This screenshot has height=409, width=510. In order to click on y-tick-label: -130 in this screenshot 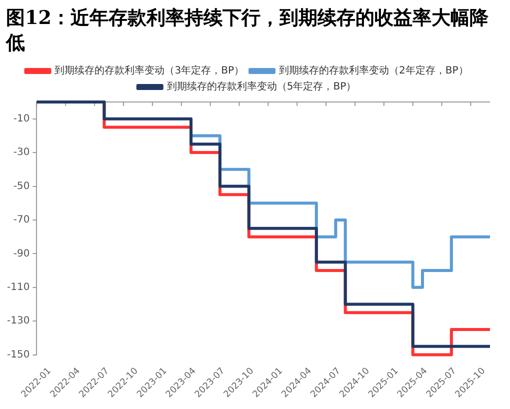, I will do `click(18, 321)`.